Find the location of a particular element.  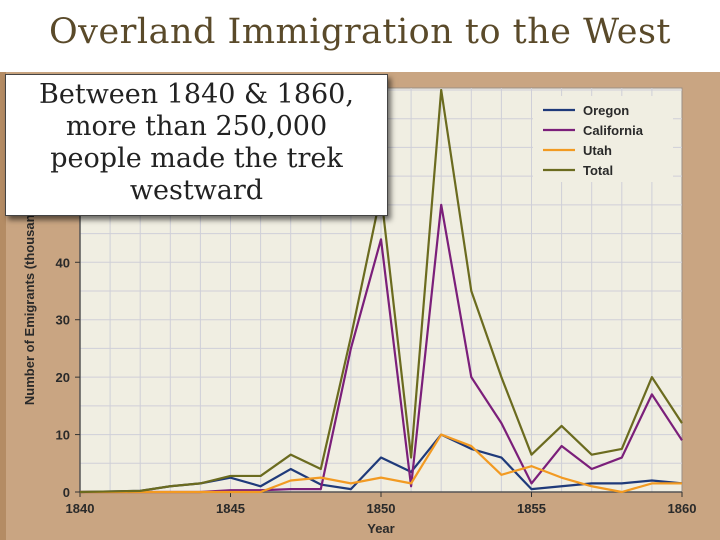

slide-title: Overland Immigration to the West is located at coordinates (359, 32).